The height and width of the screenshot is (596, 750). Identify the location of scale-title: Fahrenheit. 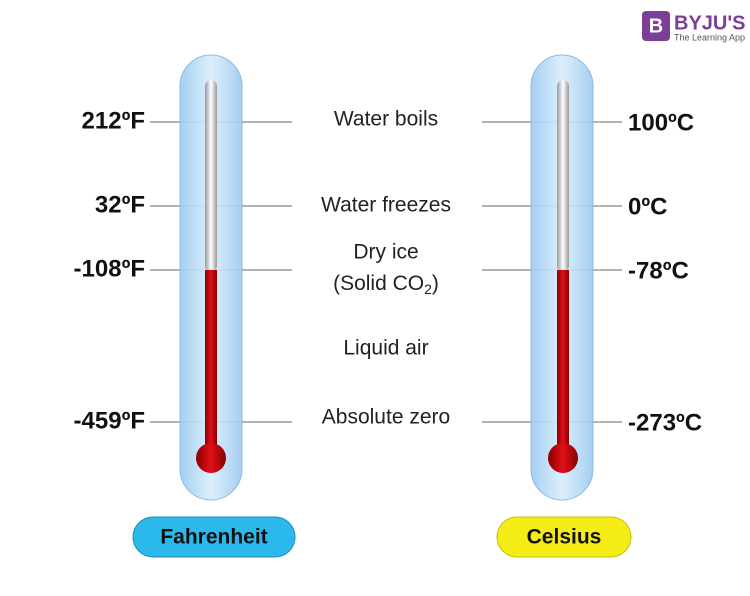
(213, 537).